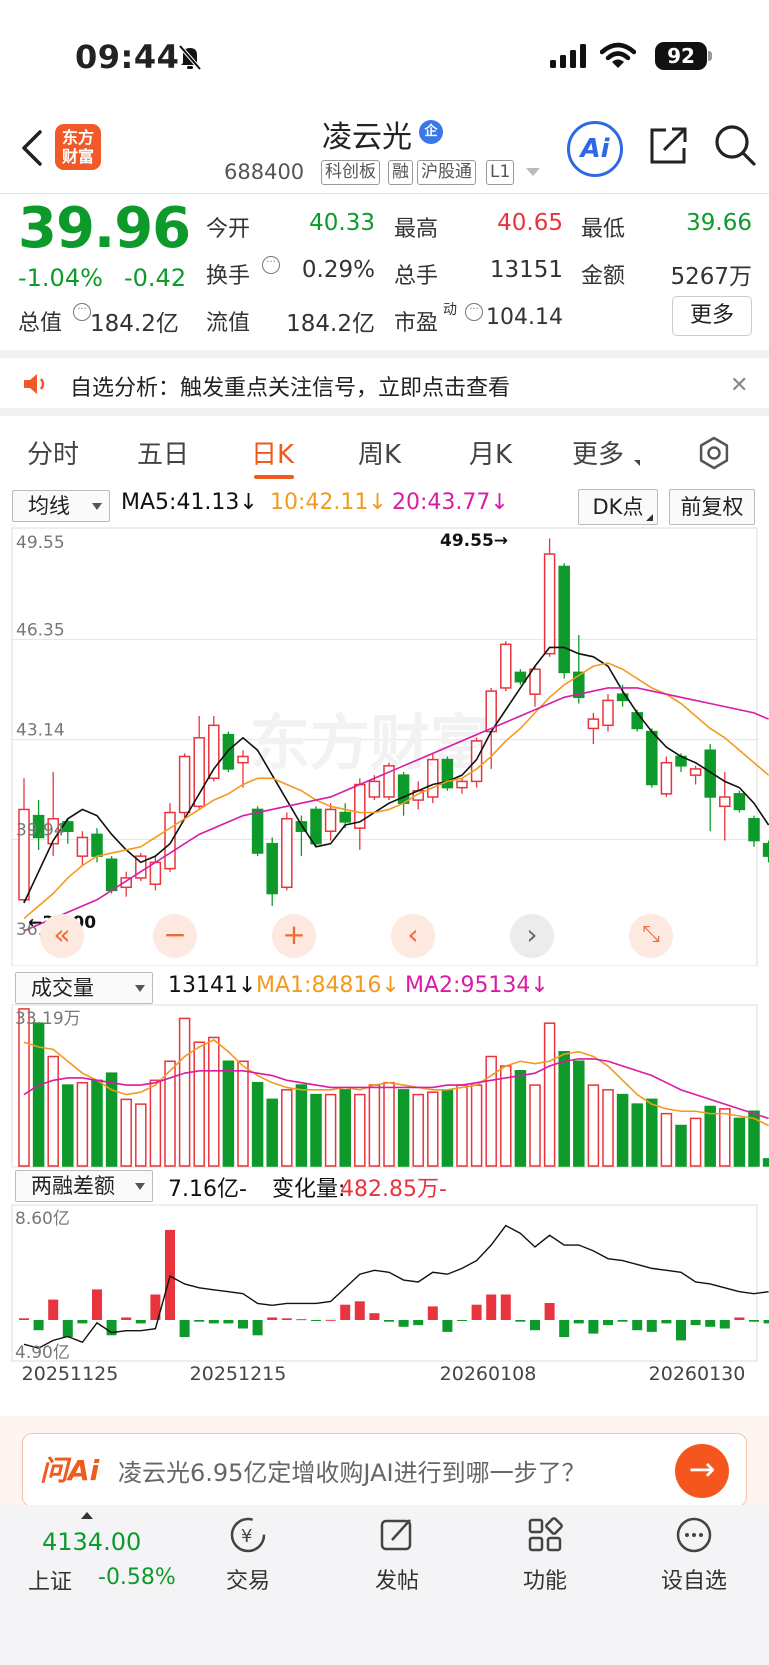 Image resolution: width=769 pixels, height=1665 pixels. I want to click on indicator-select: 均线, so click(61, 506).